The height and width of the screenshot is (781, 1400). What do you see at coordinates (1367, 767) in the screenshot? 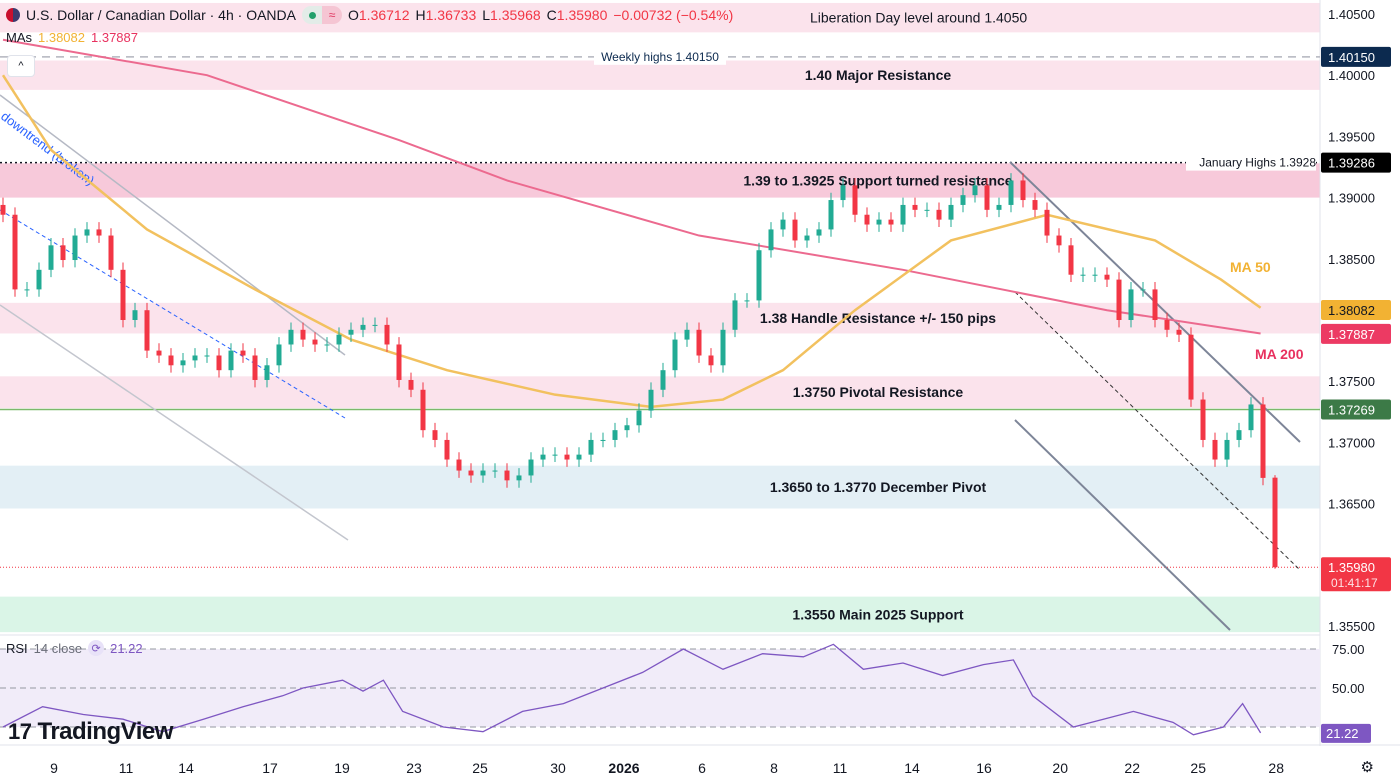
I see `settings-gear-icon: ⚙` at bounding box center [1367, 767].